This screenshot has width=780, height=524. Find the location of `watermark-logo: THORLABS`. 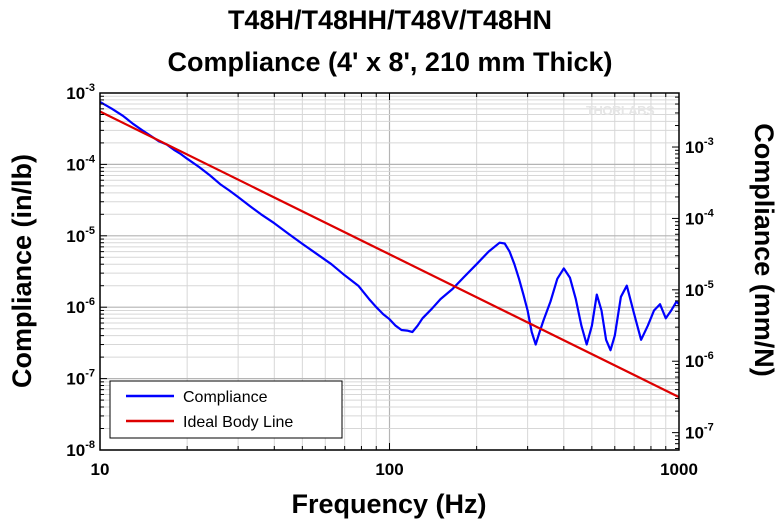

watermark-logo: THORLABS is located at coordinates (620, 110).